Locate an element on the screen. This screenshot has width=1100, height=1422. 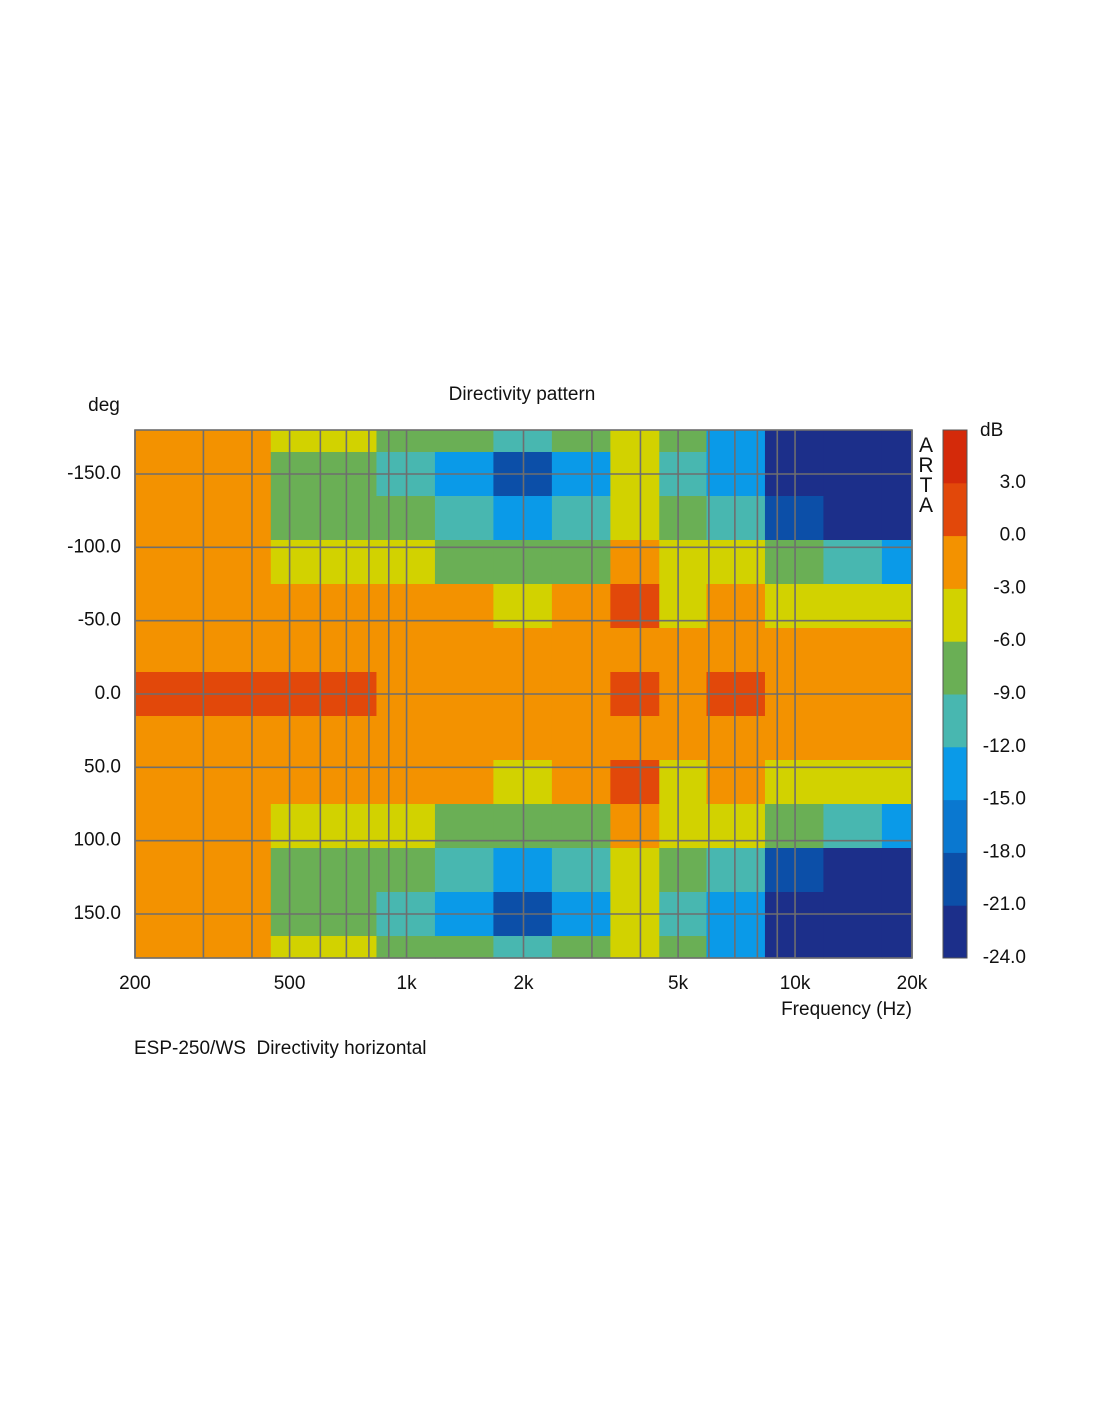
x-tick-label: 500 is located at coordinates (290, 983).